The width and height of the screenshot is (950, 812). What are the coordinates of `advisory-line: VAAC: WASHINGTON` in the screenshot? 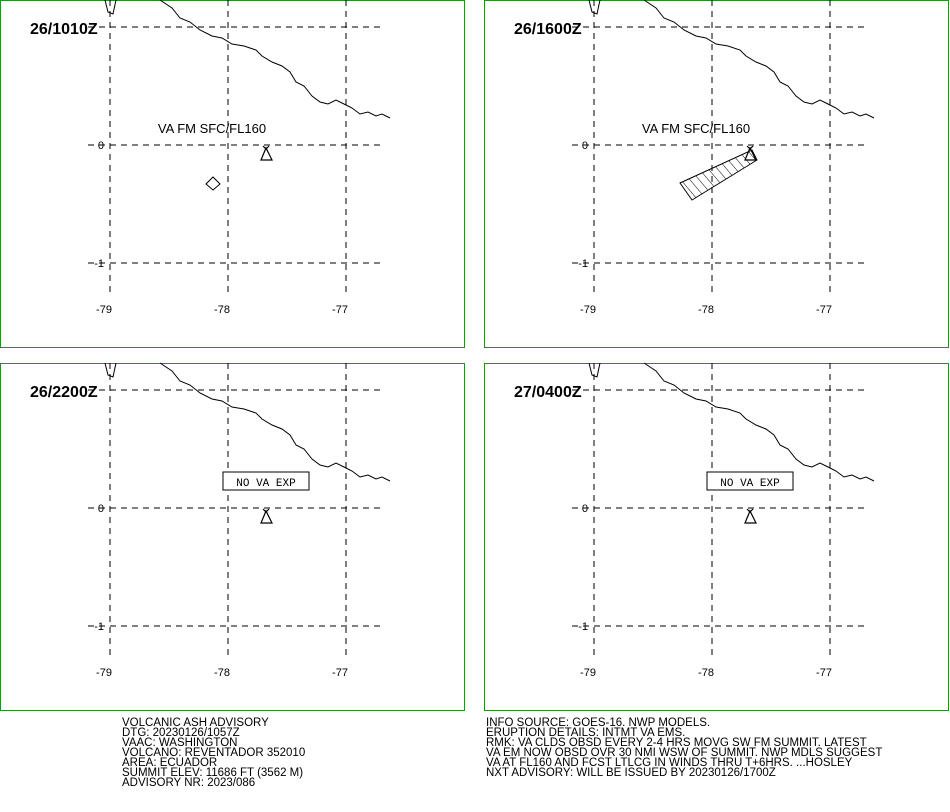 It's located at (179, 743).